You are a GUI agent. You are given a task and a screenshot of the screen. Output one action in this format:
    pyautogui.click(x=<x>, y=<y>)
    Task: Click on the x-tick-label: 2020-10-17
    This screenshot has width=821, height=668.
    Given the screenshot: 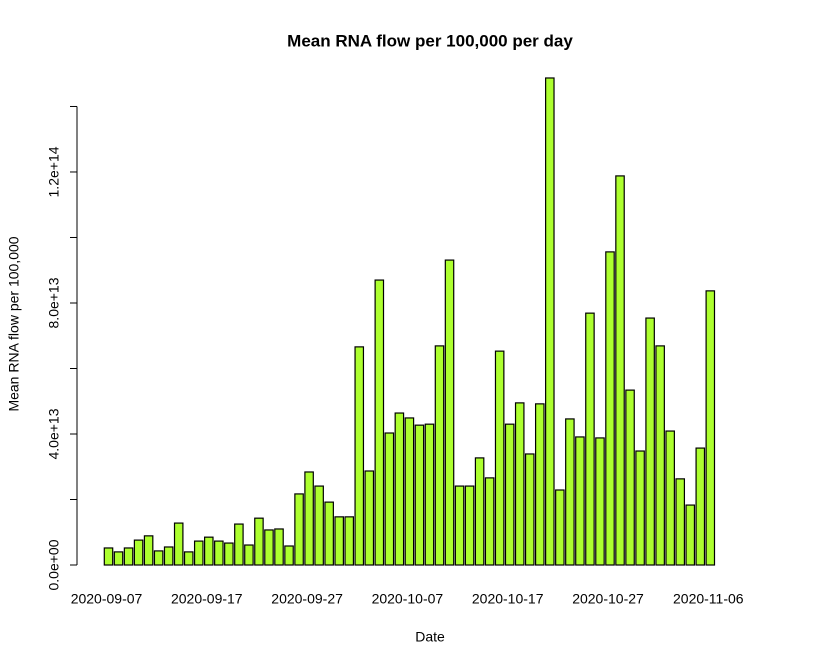 What is the action you would take?
    pyautogui.click(x=508, y=599)
    